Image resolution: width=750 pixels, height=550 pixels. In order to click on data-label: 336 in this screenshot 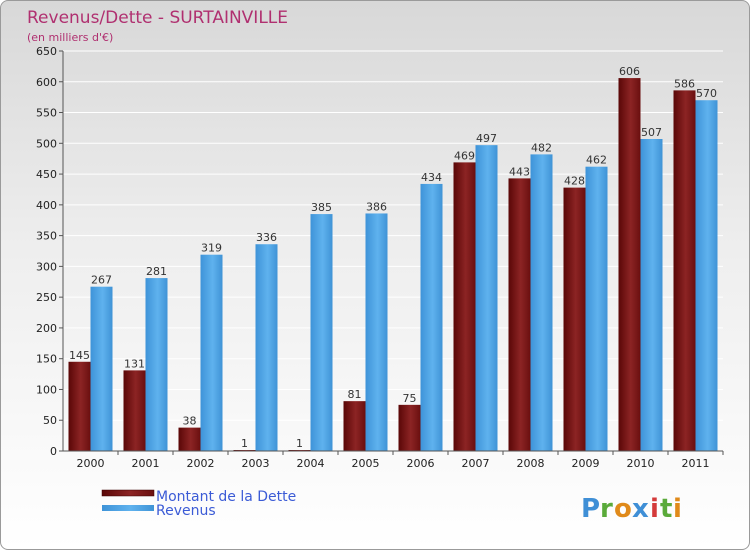, I will do `click(266, 237)`.